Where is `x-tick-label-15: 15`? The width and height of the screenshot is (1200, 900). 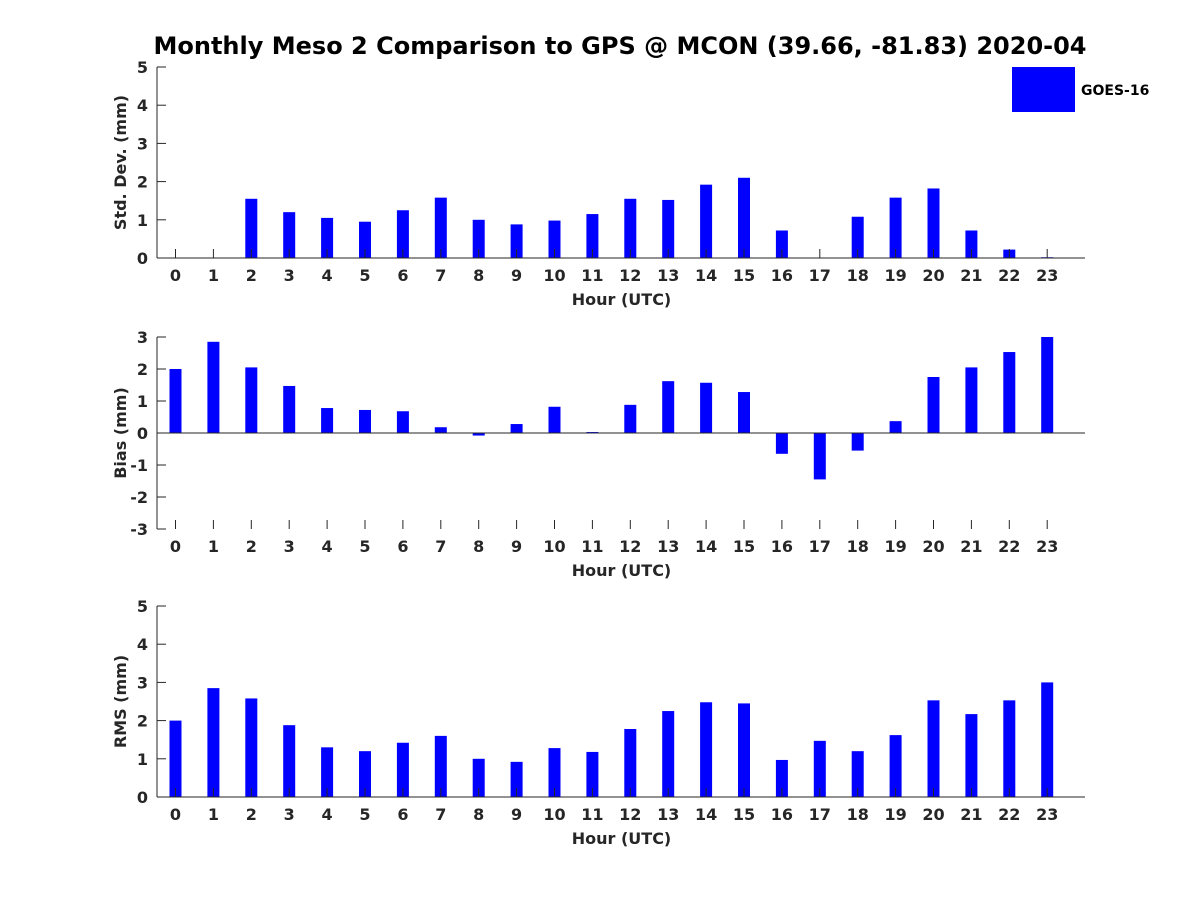
x-tick-label-15: 15 is located at coordinates (744, 814).